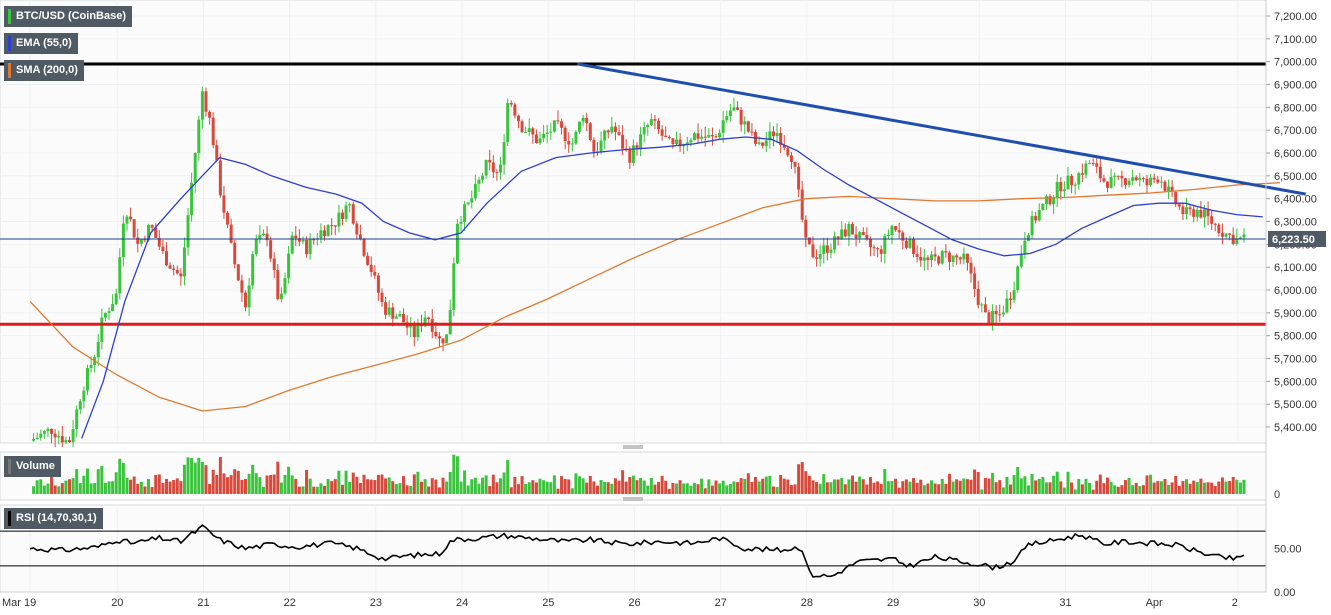  What do you see at coordinates (53, 518) in the screenshot?
I see `legend-rsi: RSI (14,70,30,1)` at bounding box center [53, 518].